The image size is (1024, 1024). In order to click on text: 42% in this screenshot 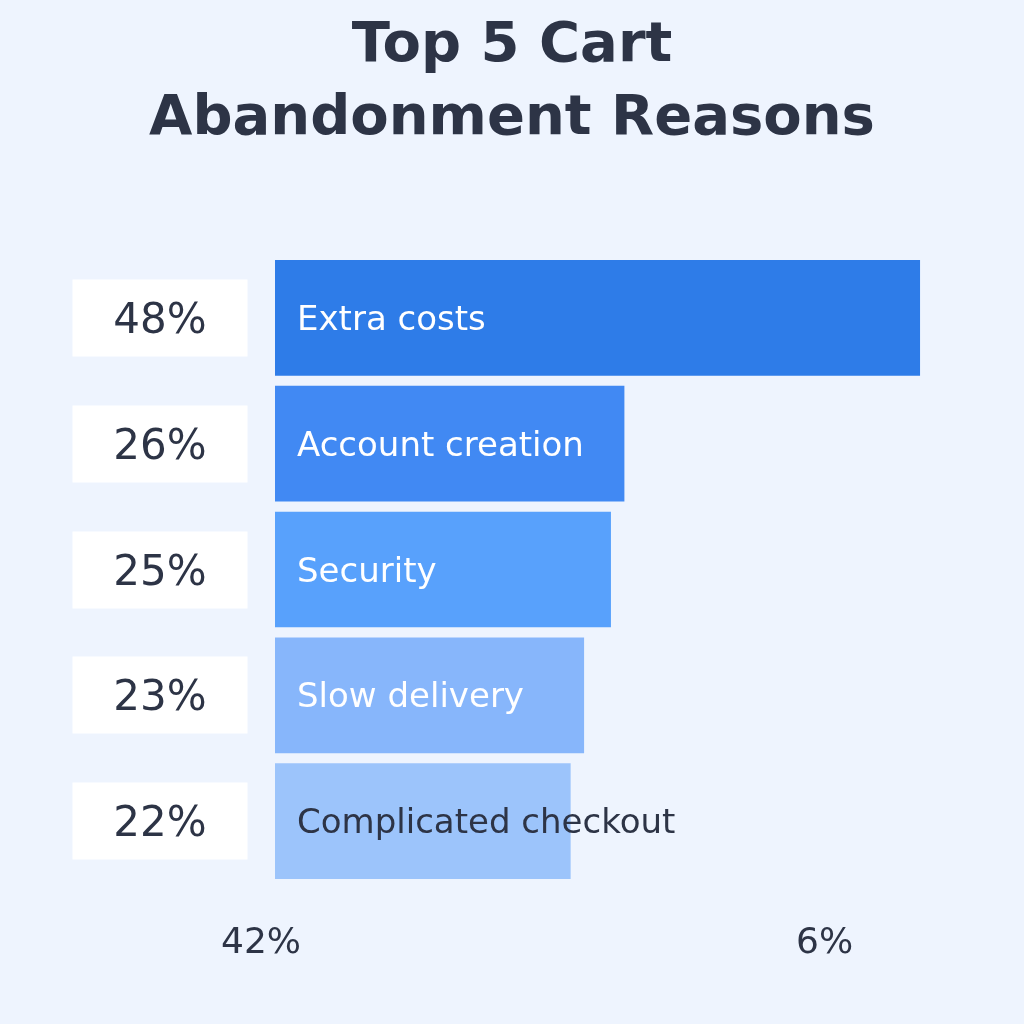, I will do `click(261, 940)`.